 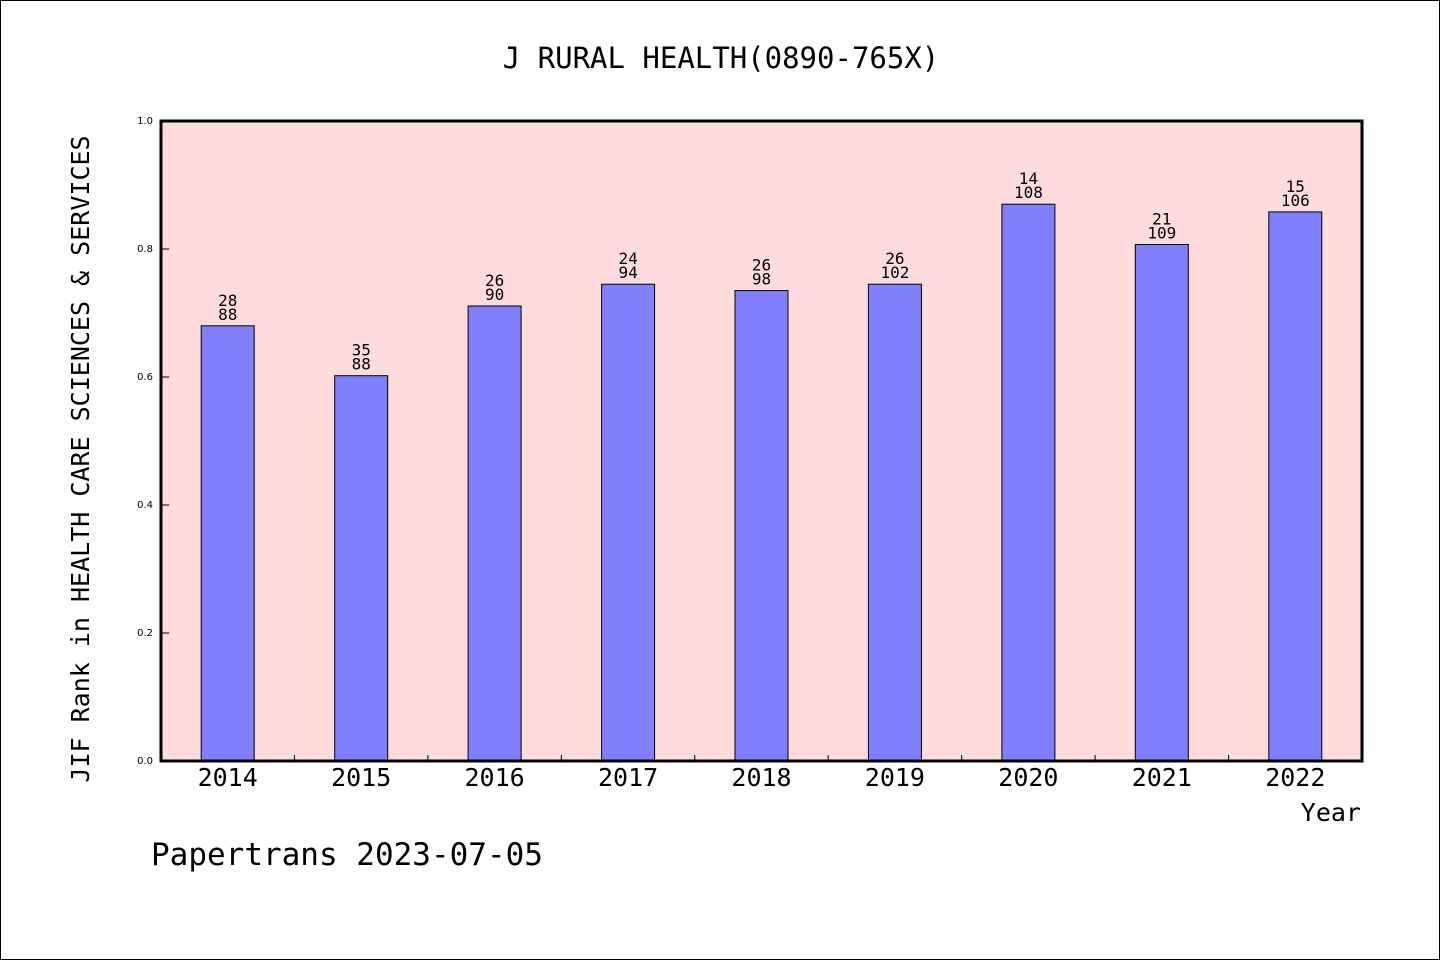 I want to click on x-axis-label: Year, so click(x=1331, y=812).